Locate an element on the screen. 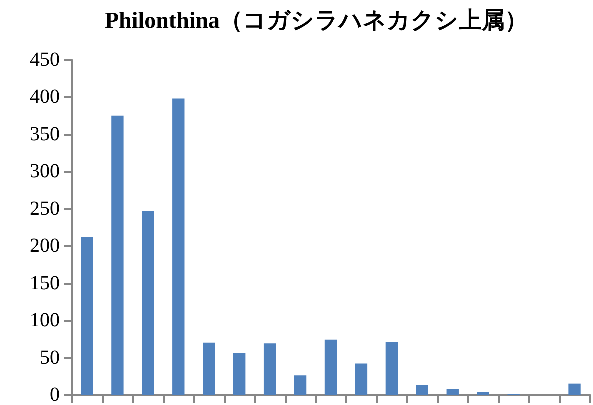 The height and width of the screenshot is (405, 593). y-tick-label: 250 is located at coordinates (45, 209).